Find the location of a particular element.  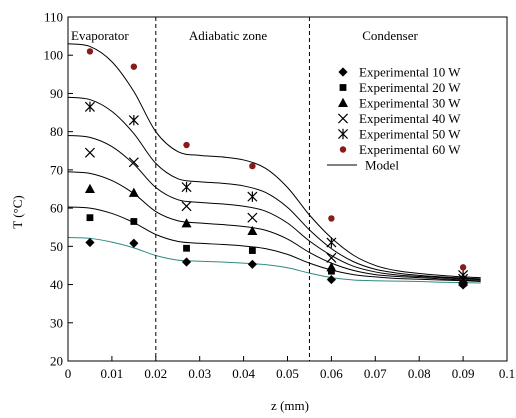

x-tick-label: 0 is located at coordinates (68, 373).